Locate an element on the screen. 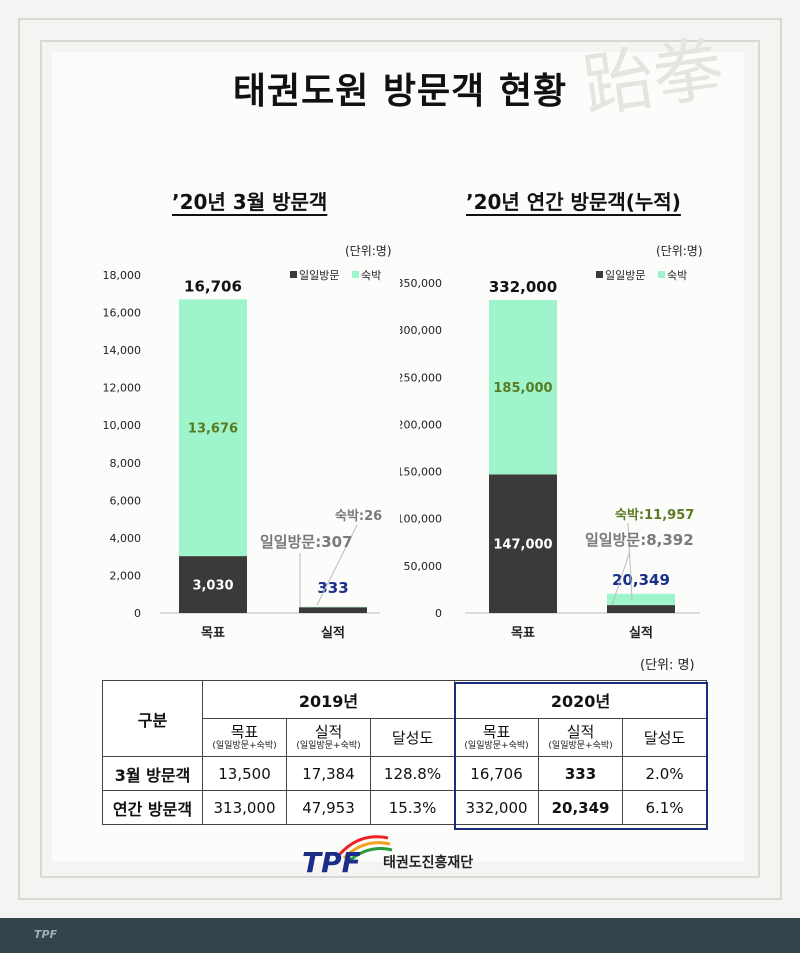 This screenshot has width=800, height=953. callout-label-stay: 숙박:26 is located at coordinates (358, 516).